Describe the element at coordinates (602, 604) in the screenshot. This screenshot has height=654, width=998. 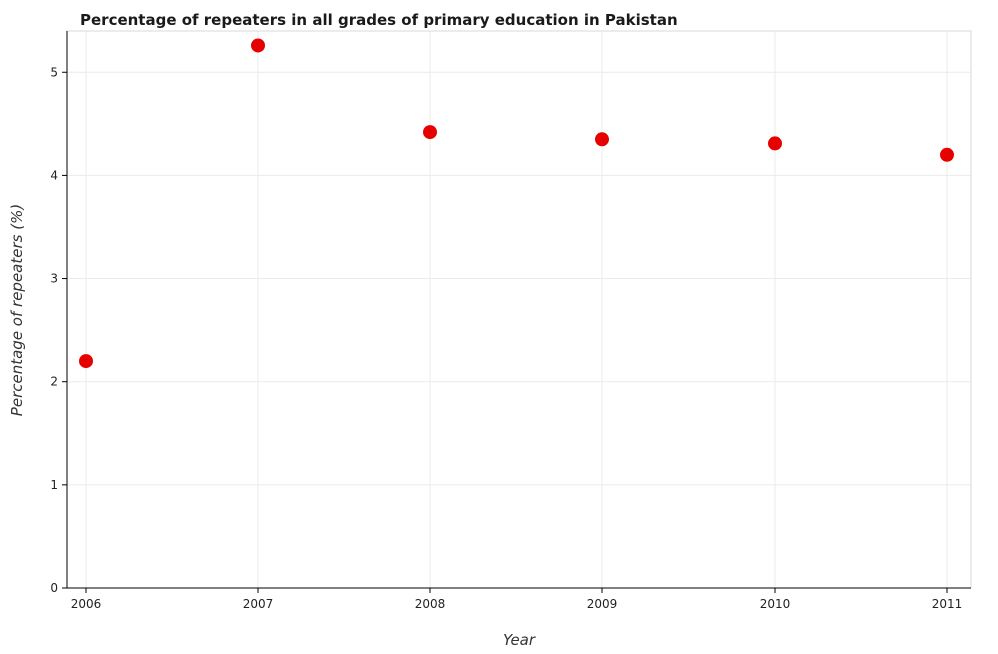
I see `x-tick-label: 2009` at that location.